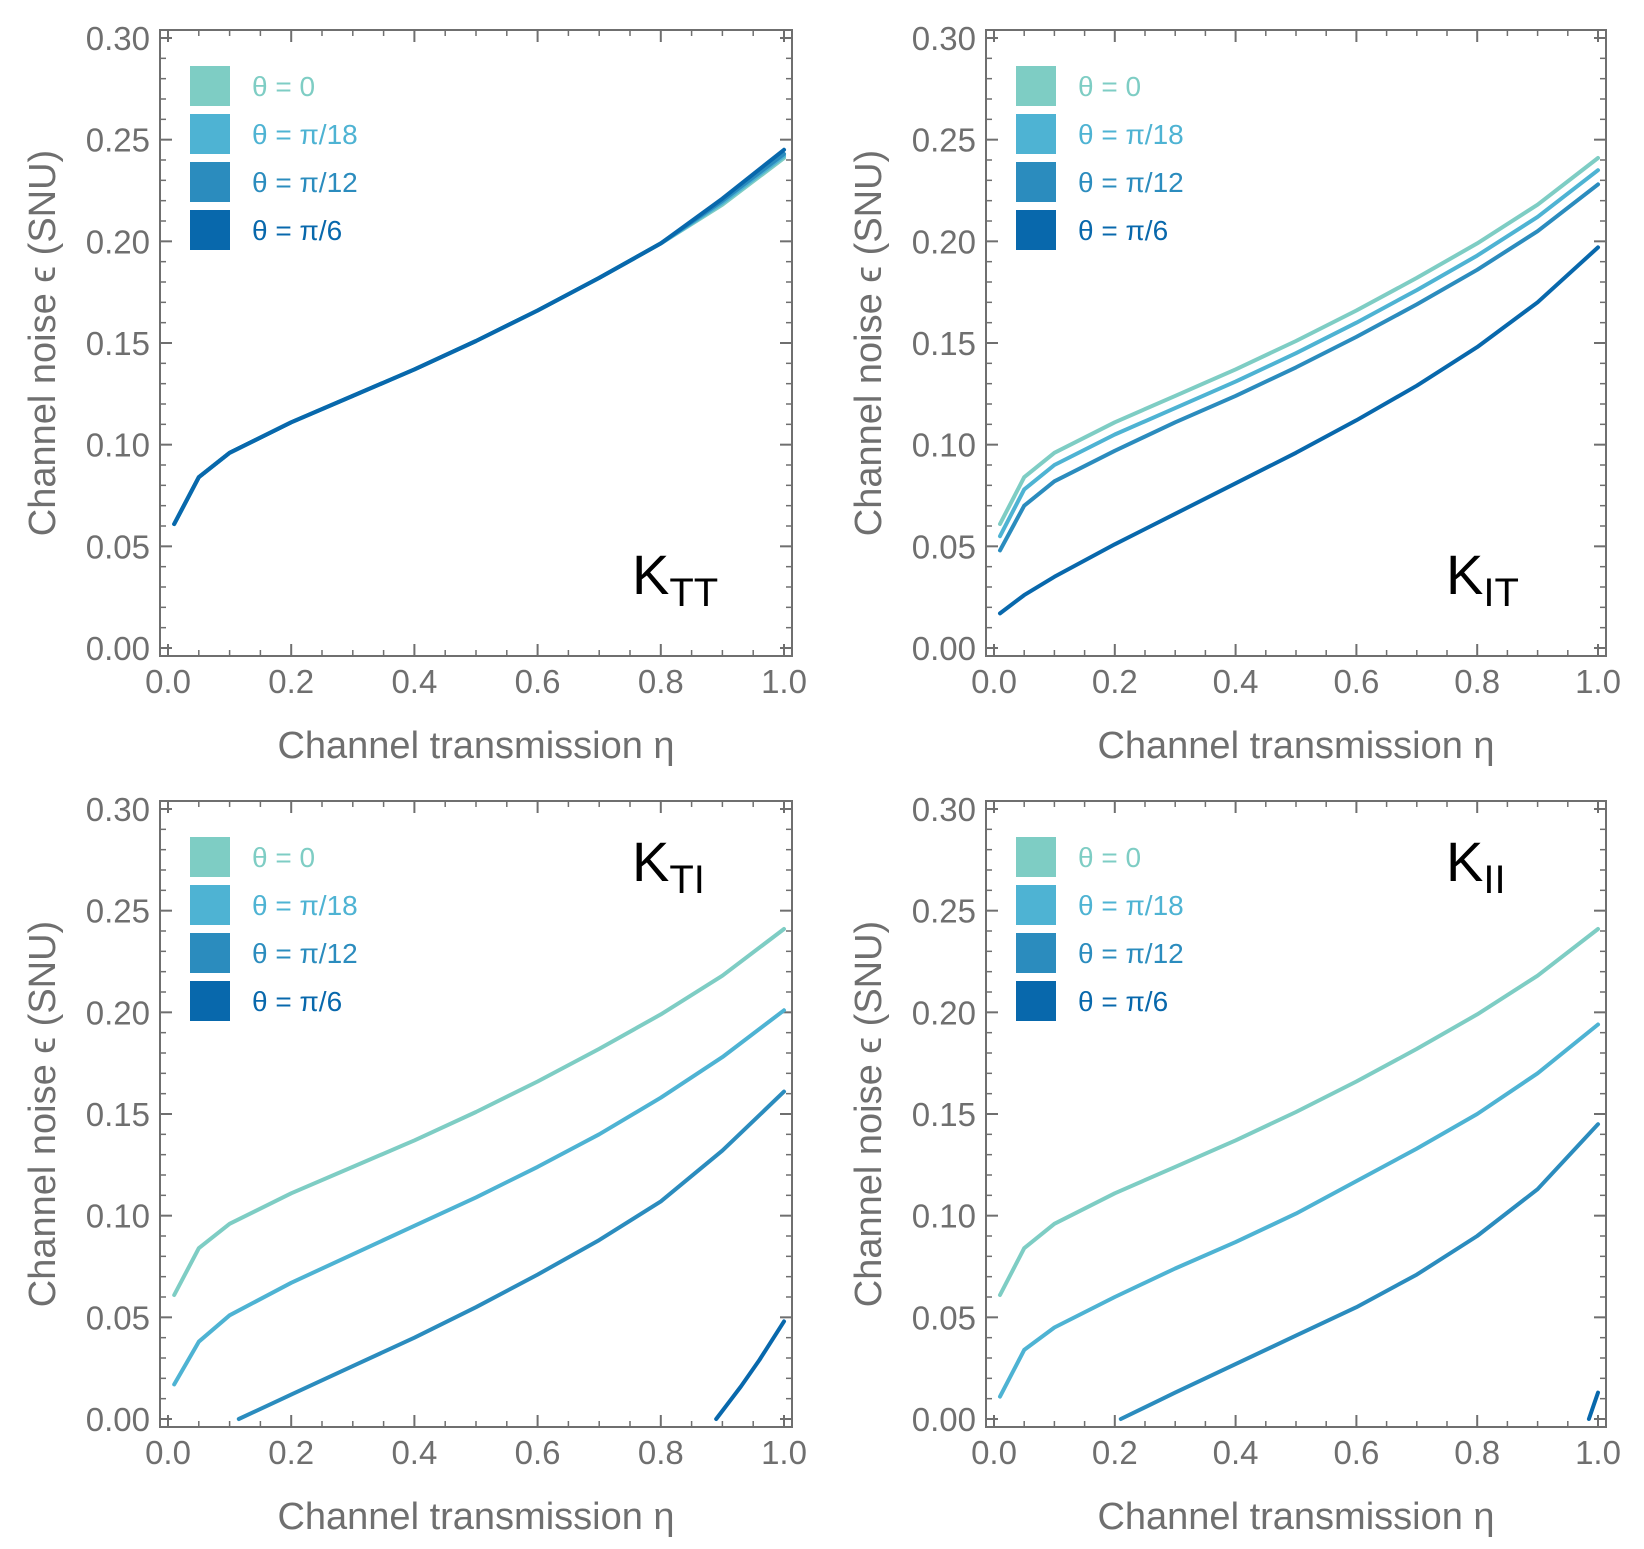 This screenshot has width=1644, height=1549. What do you see at coordinates (693, 593) in the screenshot?
I see `panel-label-subscript: TT` at bounding box center [693, 593].